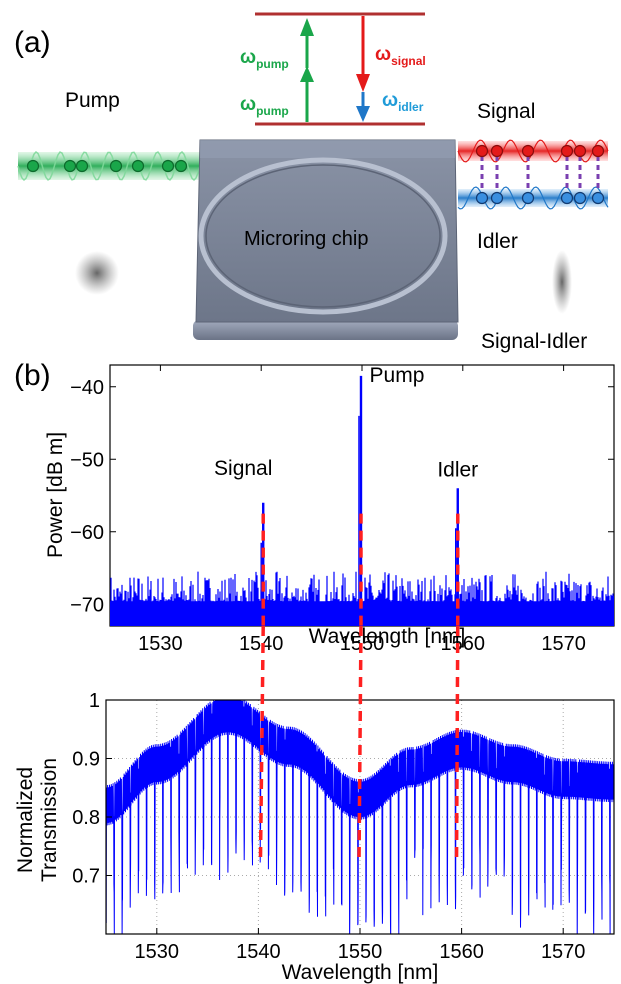 The image size is (621, 984). I want to click on pump-label: Pump, so click(92, 100).